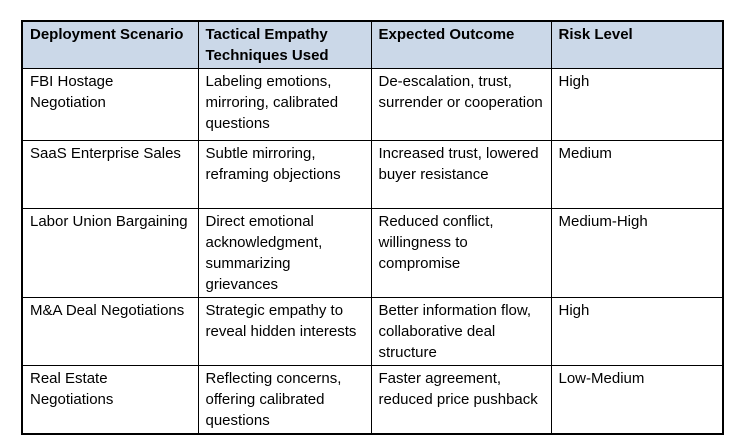 The height and width of the screenshot is (445, 751). Describe the element at coordinates (637, 400) in the screenshot. I see `cell-risk: Low-Medium` at that location.